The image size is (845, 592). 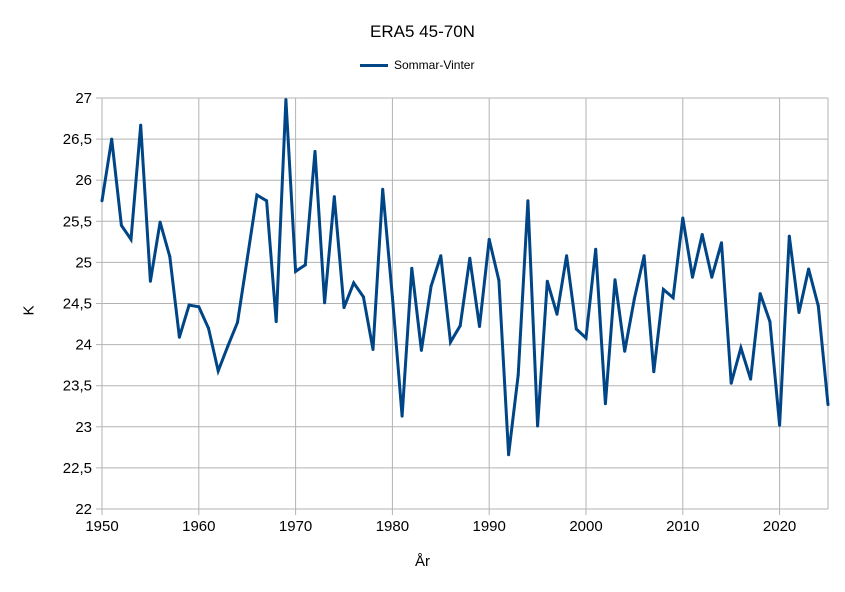 I want to click on x-tick-label: 1990, so click(x=489, y=526).